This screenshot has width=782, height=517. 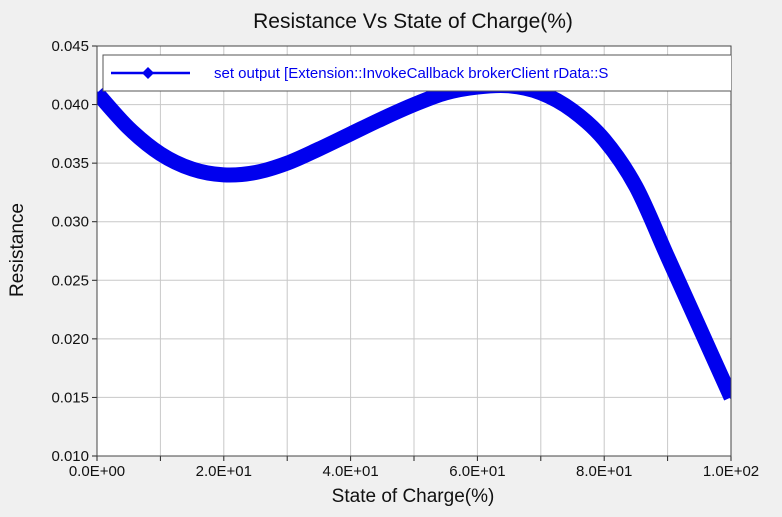 I want to click on y-tick-label: 0.045, so click(x=70, y=46).